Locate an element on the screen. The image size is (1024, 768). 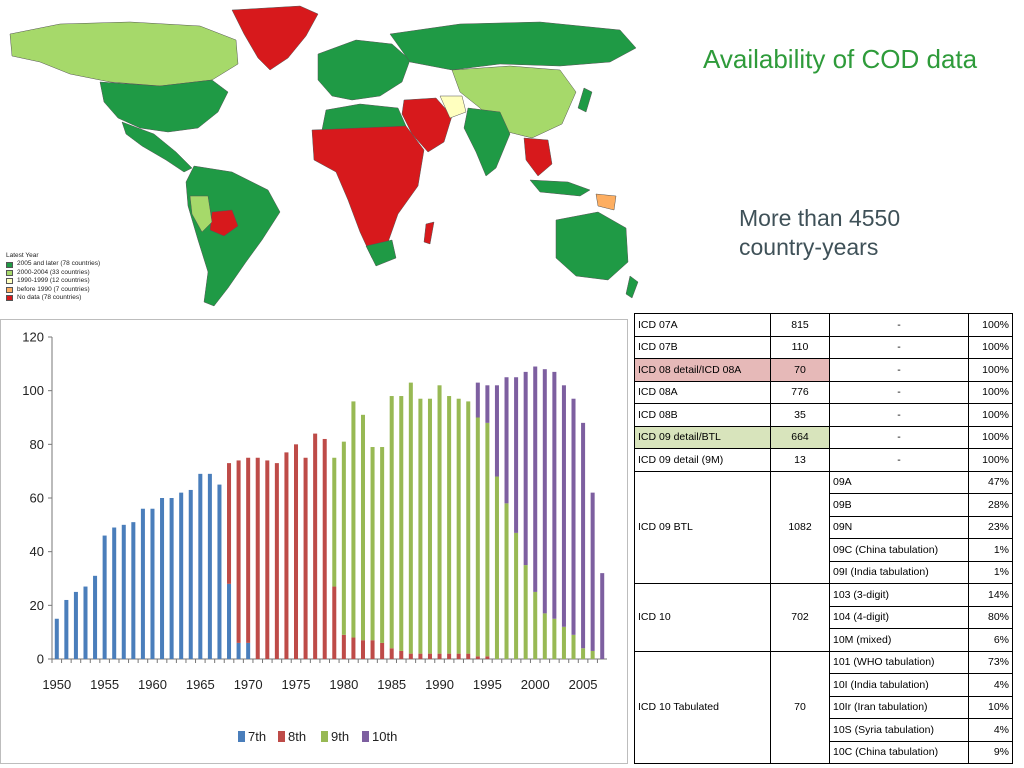
sub-revision-cell: 101 (WHO tabulation) is located at coordinates (899, 662).